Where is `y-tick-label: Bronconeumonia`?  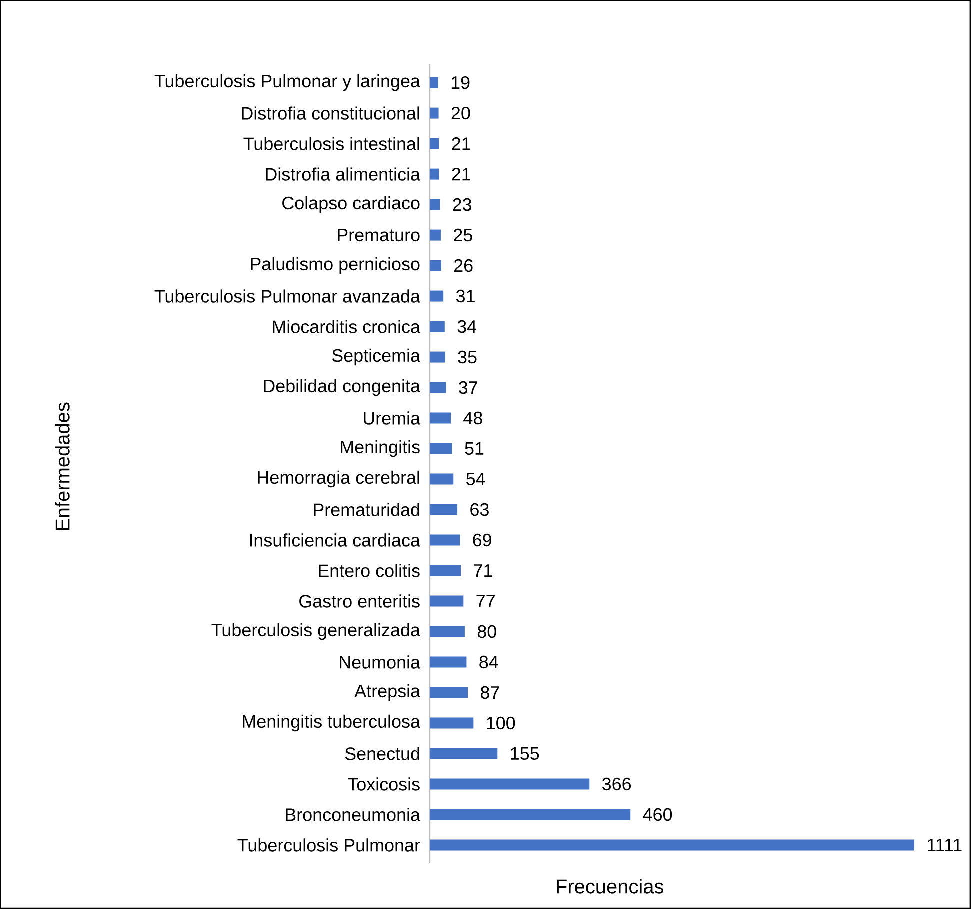
y-tick-label: Bronconeumonia is located at coordinates (353, 815).